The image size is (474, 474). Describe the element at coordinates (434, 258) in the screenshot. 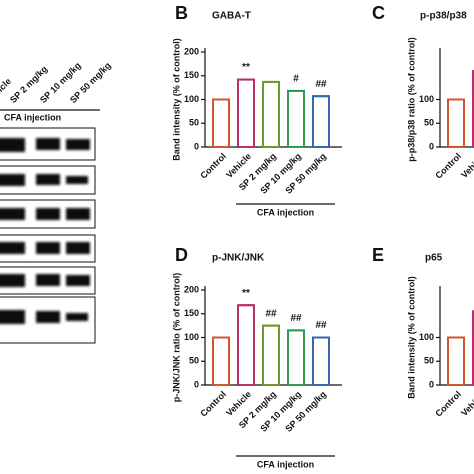

I see `chart-title: p65` at that location.